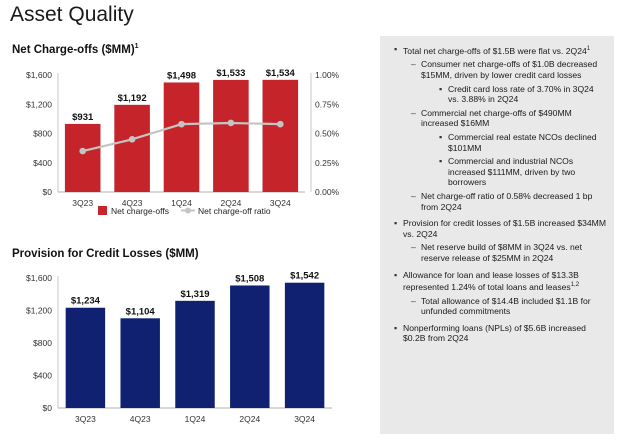 The image size is (620, 440). I want to click on nco-y-tick-label: $1,600, so click(39, 75).